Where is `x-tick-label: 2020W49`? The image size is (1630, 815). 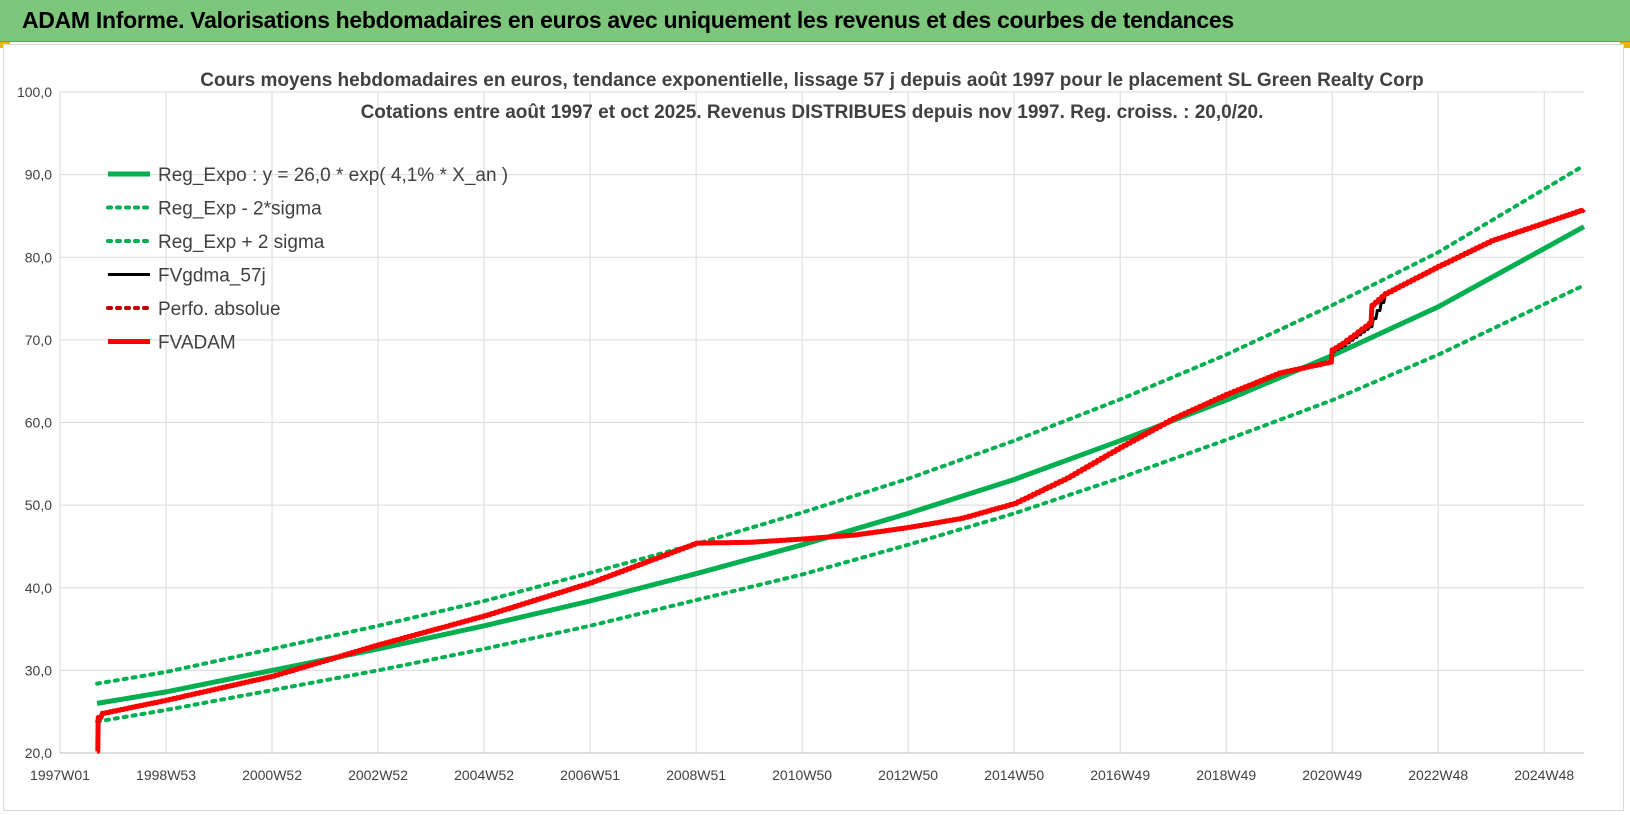 x-tick-label: 2020W49 is located at coordinates (1332, 775).